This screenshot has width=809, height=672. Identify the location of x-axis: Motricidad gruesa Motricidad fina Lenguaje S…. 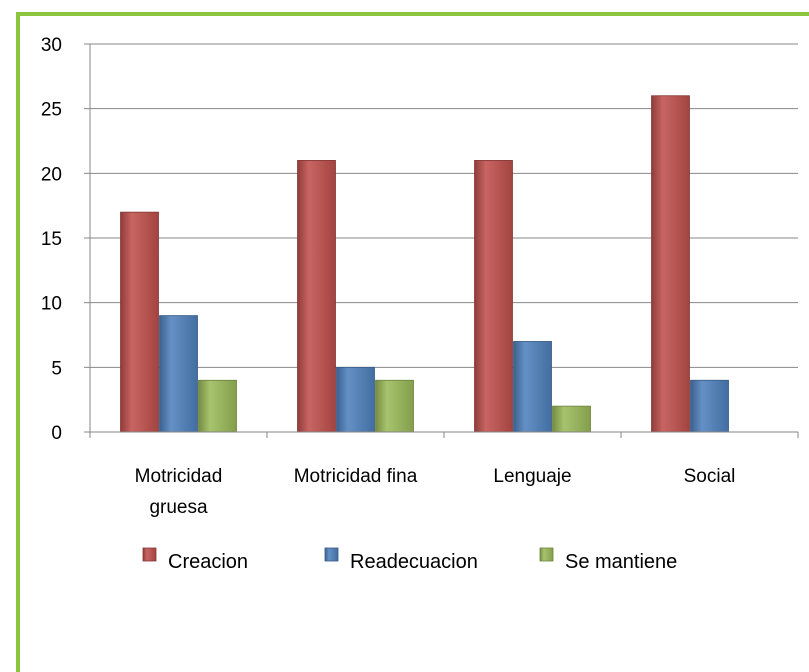
(444, 474).